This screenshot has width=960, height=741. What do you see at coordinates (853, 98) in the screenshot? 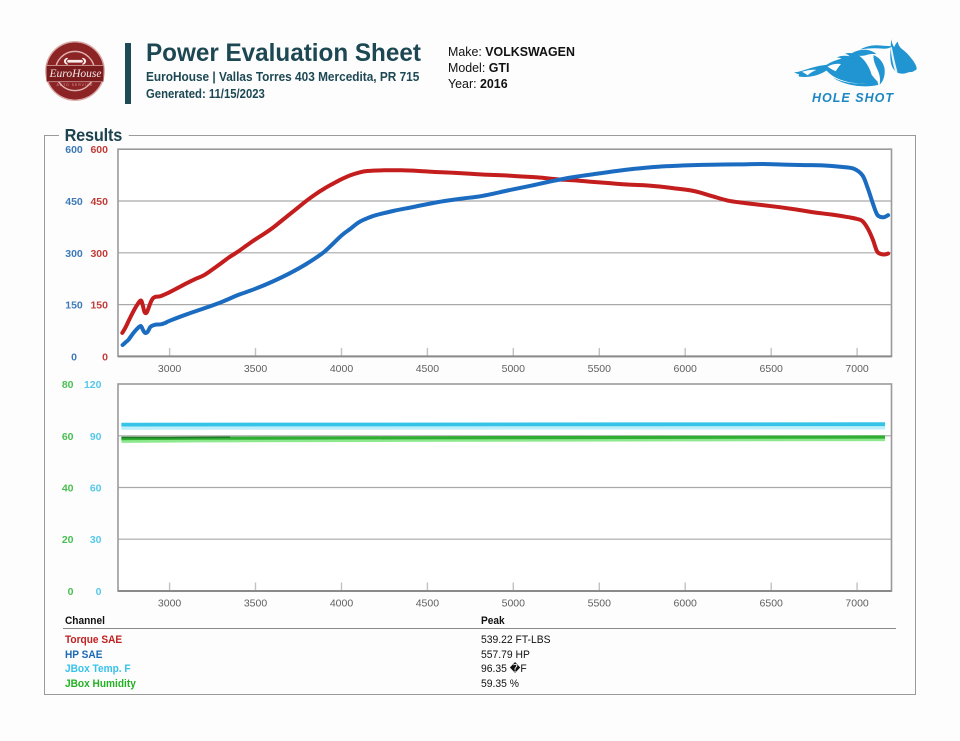
I see `svg-text: HOLE SHOT` at bounding box center [853, 98].